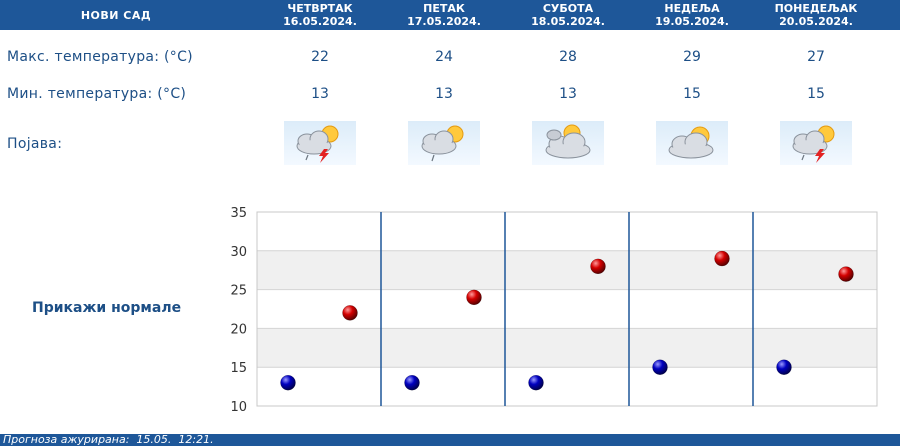 The width and height of the screenshot is (900, 446). What do you see at coordinates (444, 21) in the screenshot?
I see `day-date: 17.05.2024.` at bounding box center [444, 21].